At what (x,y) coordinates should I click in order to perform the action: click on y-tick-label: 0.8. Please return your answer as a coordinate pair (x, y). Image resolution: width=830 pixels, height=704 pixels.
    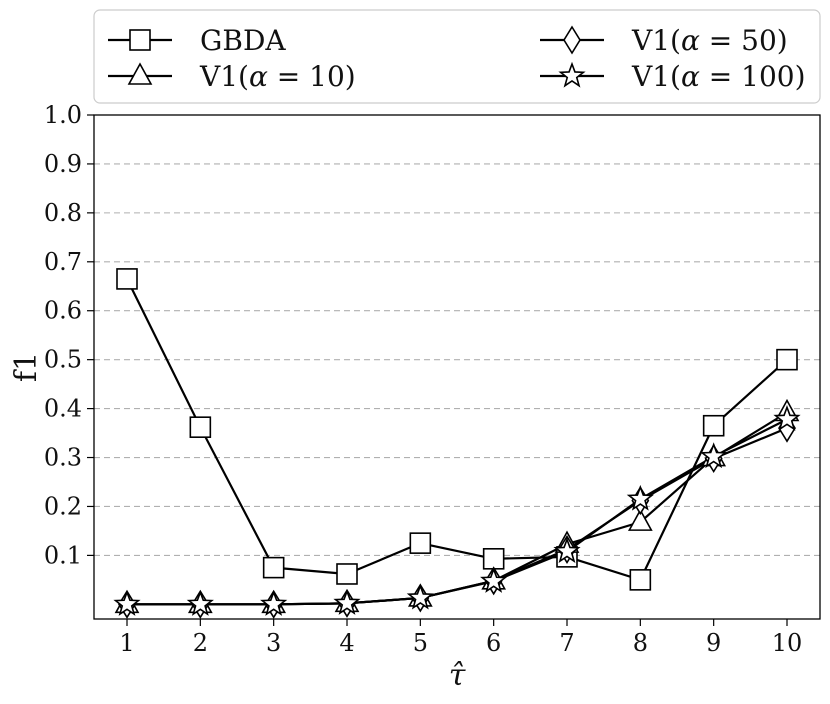
    Looking at the image, I should click on (63, 213).